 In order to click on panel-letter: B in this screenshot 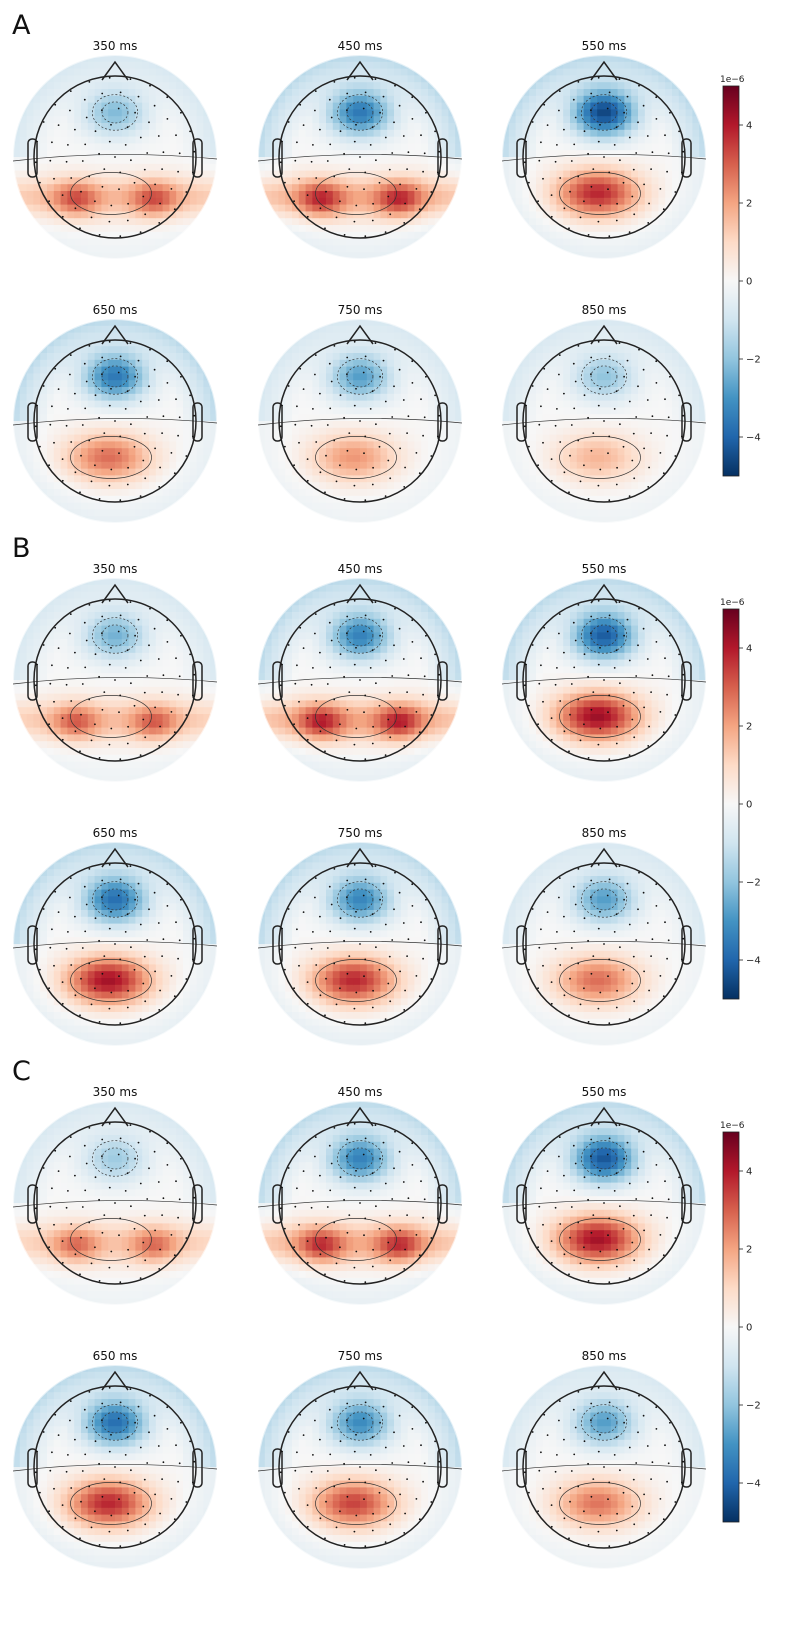, I will do `click(21, 548)`.